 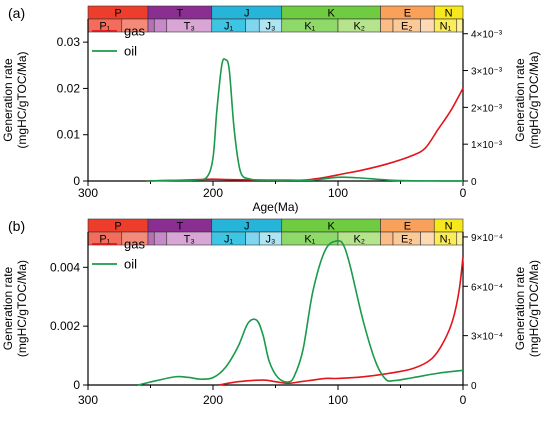 What do you see at coordinates (487, 72) in the screenshot?
I see `right-y-tick-label: 3×10⁻³` at bounding box center [487, 72].